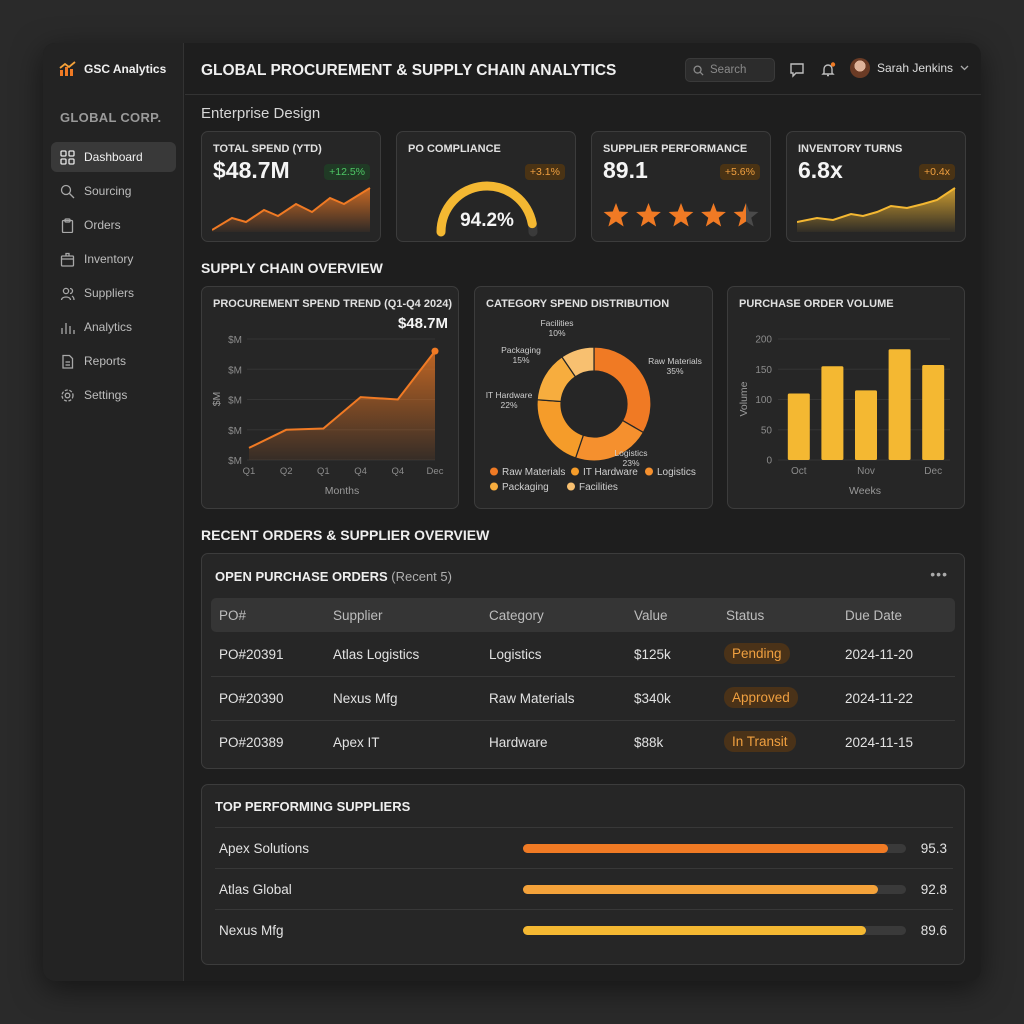 The image size is (1024, 1024). What do you see at coordinates (649, 742) in the screenshot?
I see `table-cell: $88k` at bounding box center [649, 742].